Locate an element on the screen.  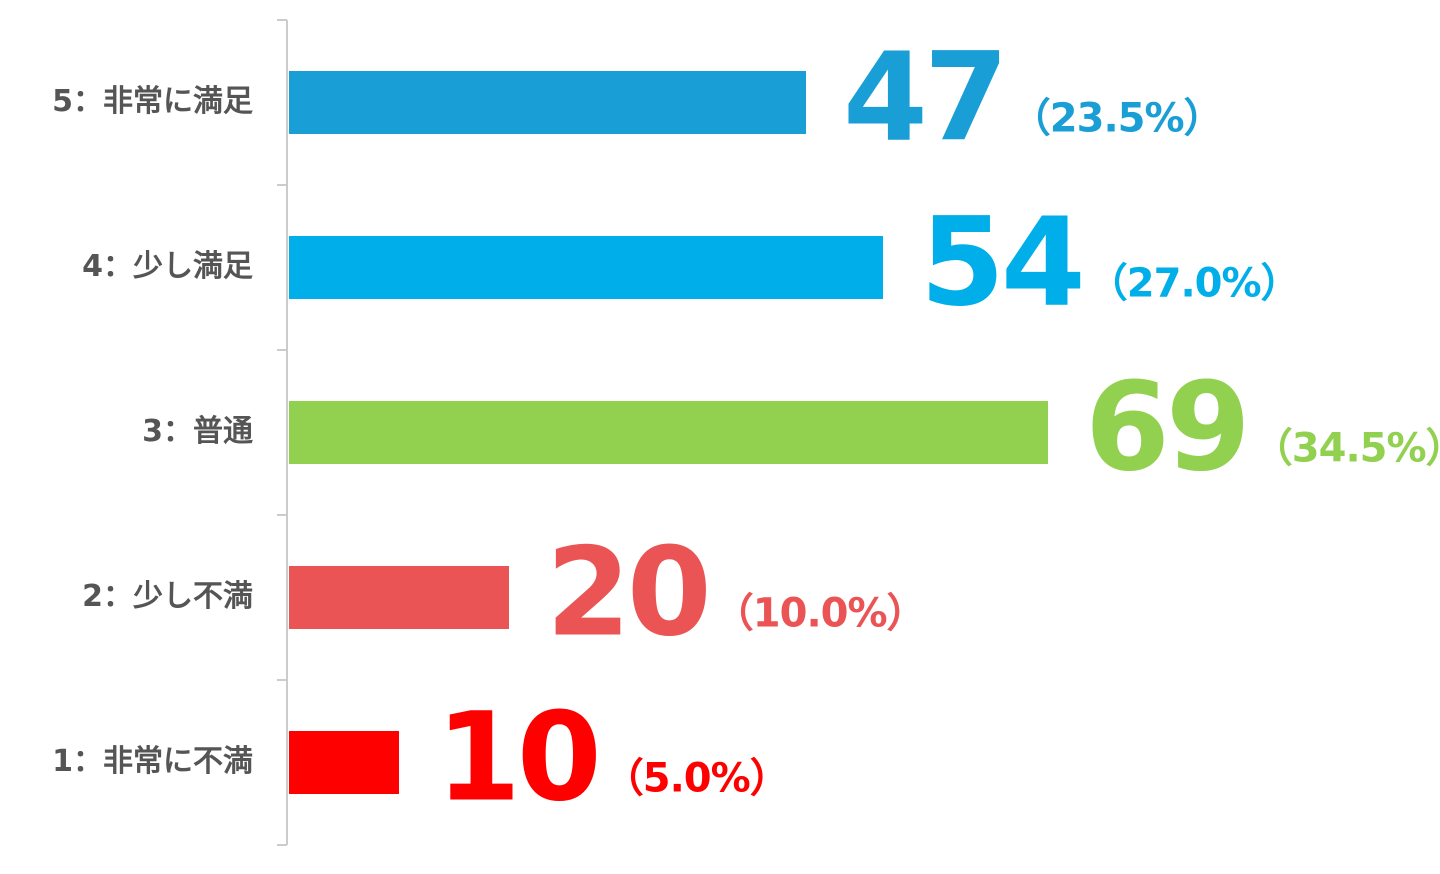
category-label: 2：少し不満 is located at coordinates (167, 596).